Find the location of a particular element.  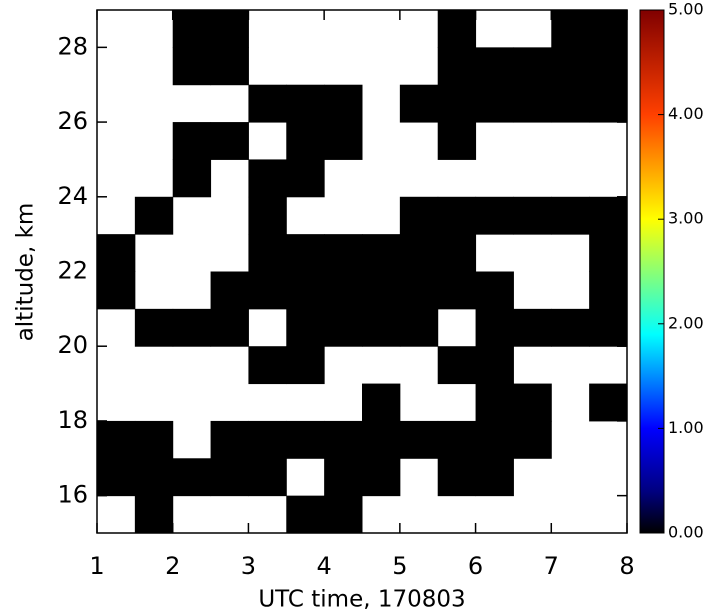

y-tick-label: 16 is located at coordinates (72, 495).